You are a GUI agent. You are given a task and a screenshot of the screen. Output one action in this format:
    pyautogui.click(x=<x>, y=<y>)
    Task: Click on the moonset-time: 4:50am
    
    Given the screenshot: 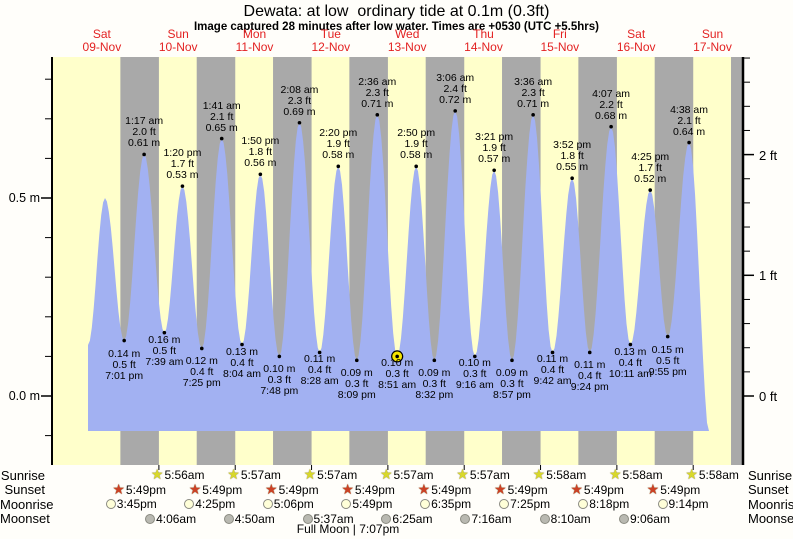 What is the action you would take?
    pyautogui.click(x=254, y=518)
    